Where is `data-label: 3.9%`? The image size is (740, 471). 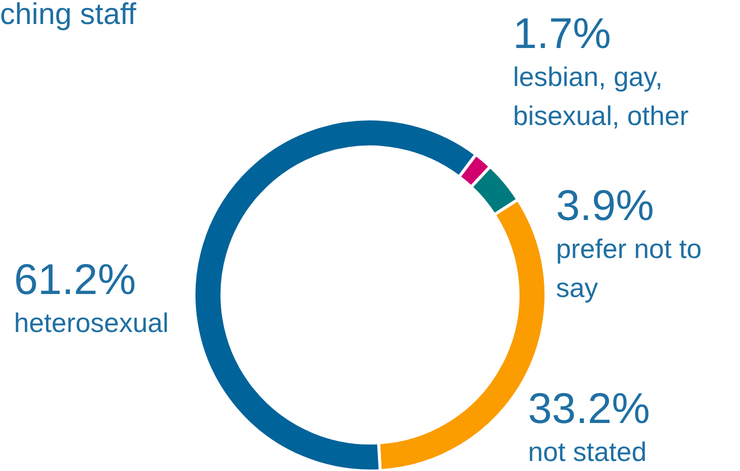
data-label: 3.9% is located at coordinates (605, 206).